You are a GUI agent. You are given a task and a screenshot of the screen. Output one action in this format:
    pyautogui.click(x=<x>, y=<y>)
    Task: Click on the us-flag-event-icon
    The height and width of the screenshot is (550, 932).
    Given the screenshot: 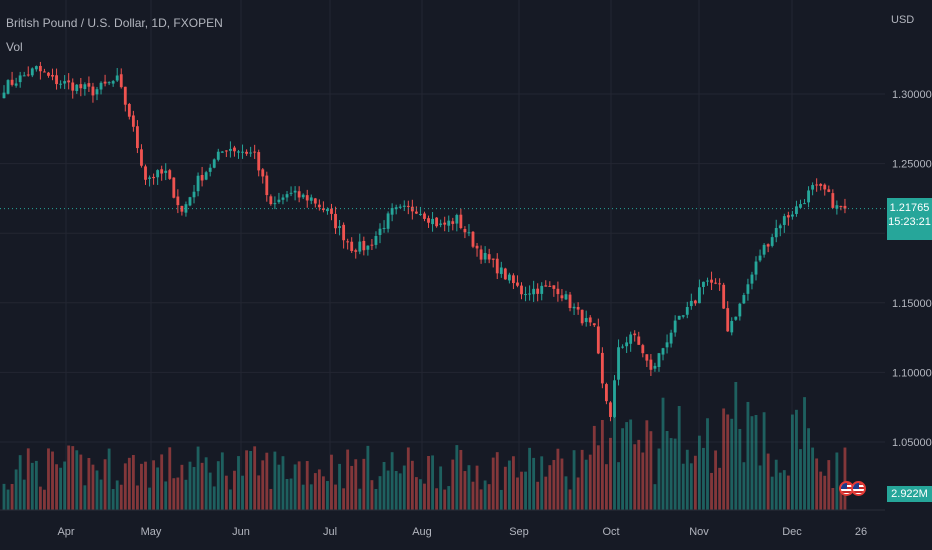 What is the action you would take?
    pyautogui.click(x=858, y=488)
    